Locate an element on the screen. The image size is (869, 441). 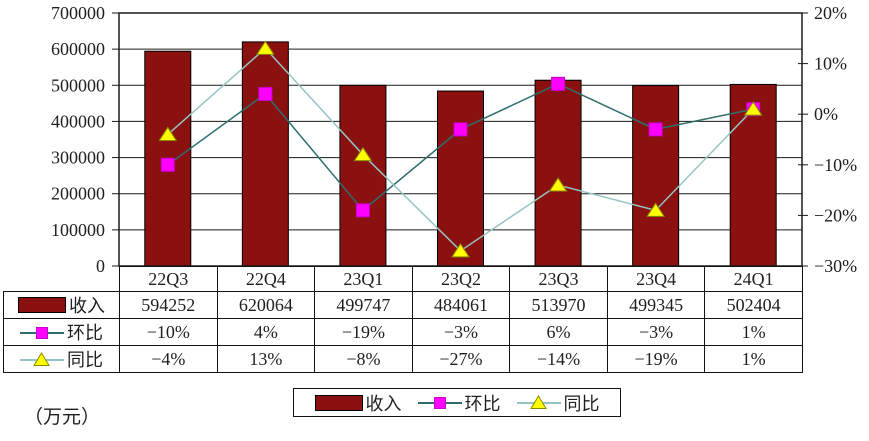
revenue-bar-23Q1 is located at coordinates (363, 175).